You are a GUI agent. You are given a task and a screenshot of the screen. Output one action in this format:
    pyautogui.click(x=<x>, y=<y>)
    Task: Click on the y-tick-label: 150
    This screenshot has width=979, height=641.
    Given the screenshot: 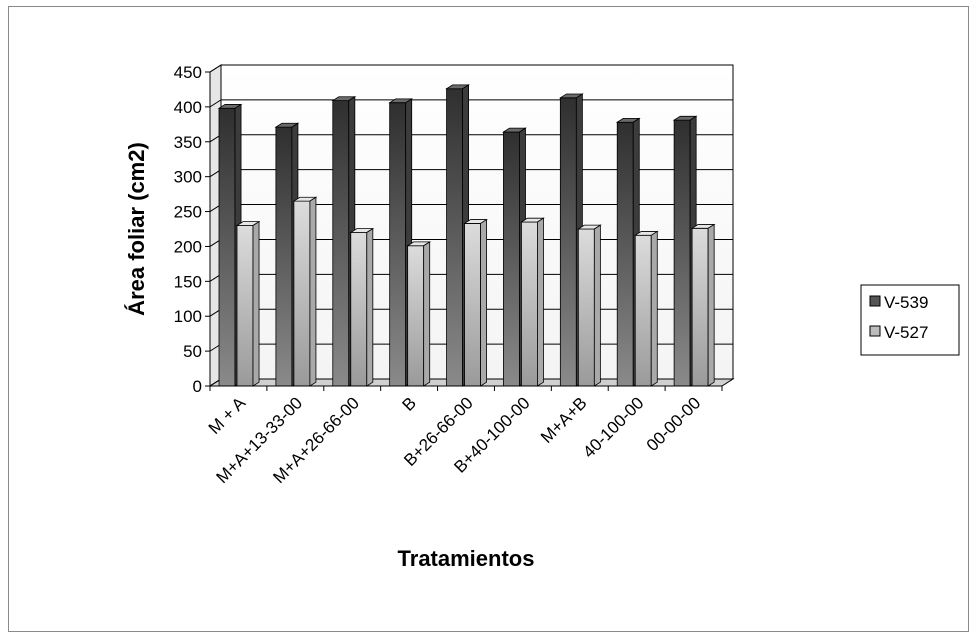 What is the action you would take?
    pyautogui.click(x=188, y=281)
    